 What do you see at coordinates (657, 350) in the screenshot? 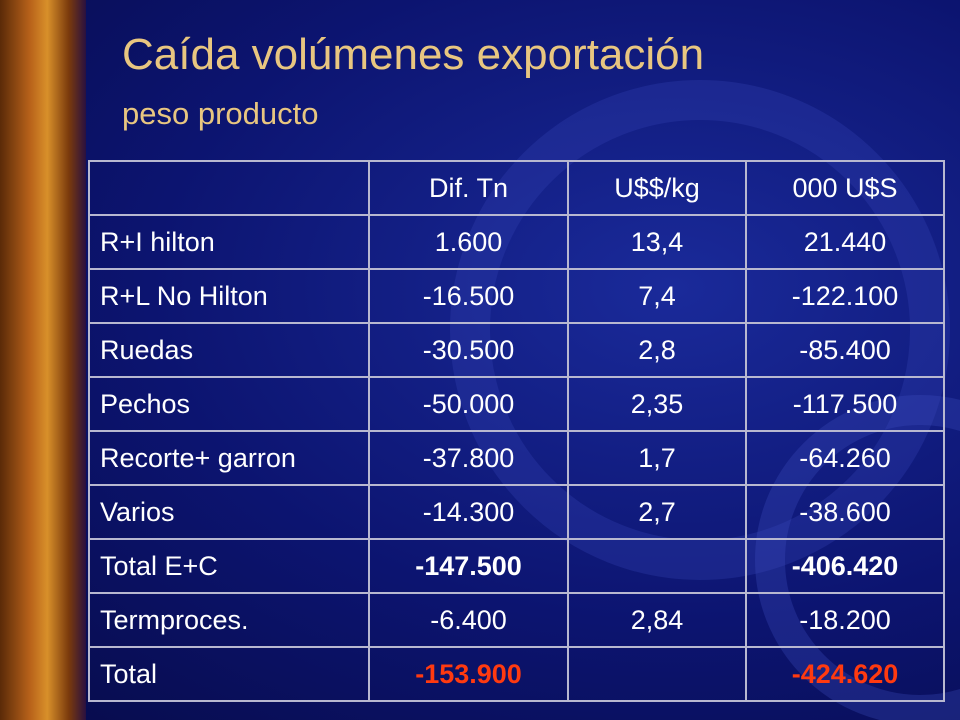
I see `cell: 2,8` at bounding box center [657, 350].